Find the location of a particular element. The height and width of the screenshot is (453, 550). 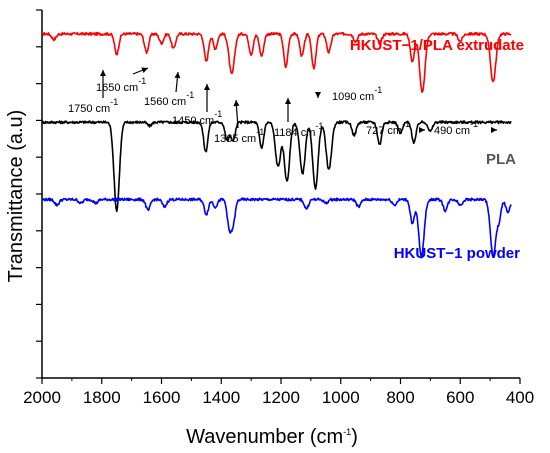

peak-annotation-1090: 1090 cm-1 is located at coordinates (357, 94).